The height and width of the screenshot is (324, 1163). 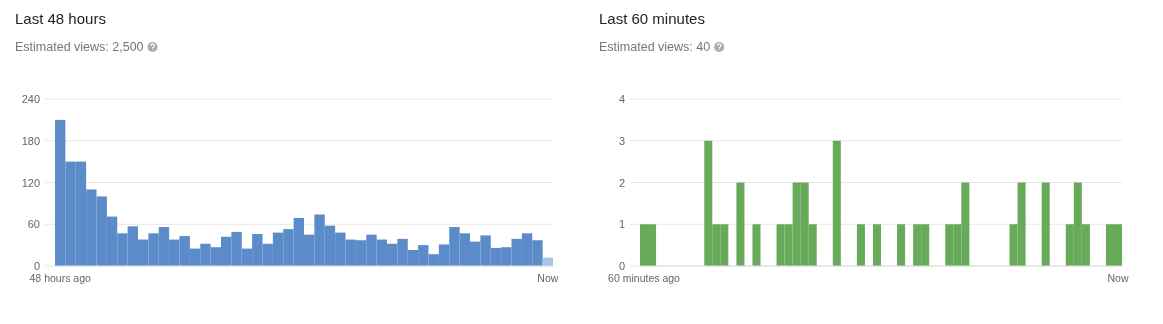 What do you see at coordinates (30, 182) in the screenshot?
I see `y-tick-label: 120` at bounding box center [30, 182].